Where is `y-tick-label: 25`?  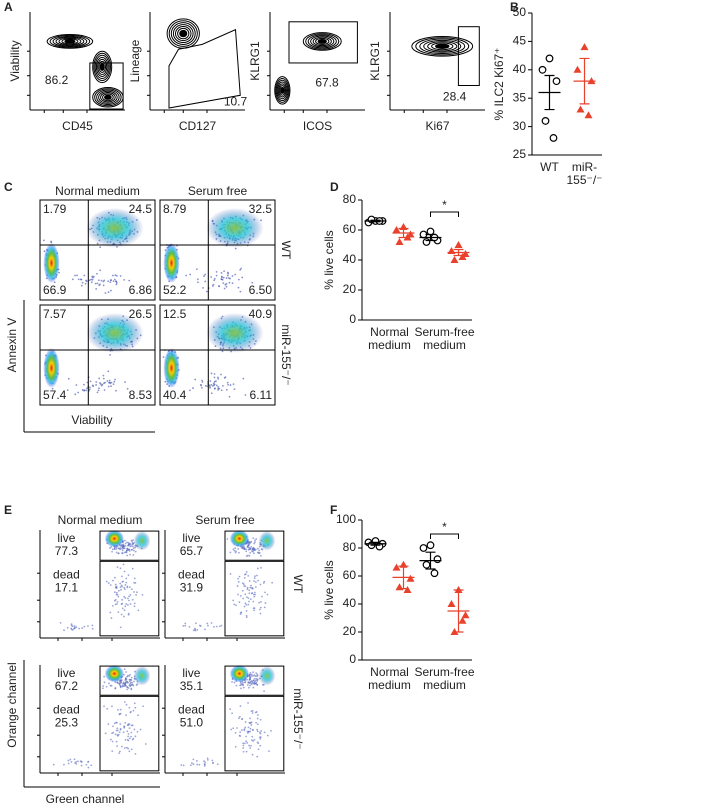 y-tick-label: 25 is located at coordinates (520, 154).